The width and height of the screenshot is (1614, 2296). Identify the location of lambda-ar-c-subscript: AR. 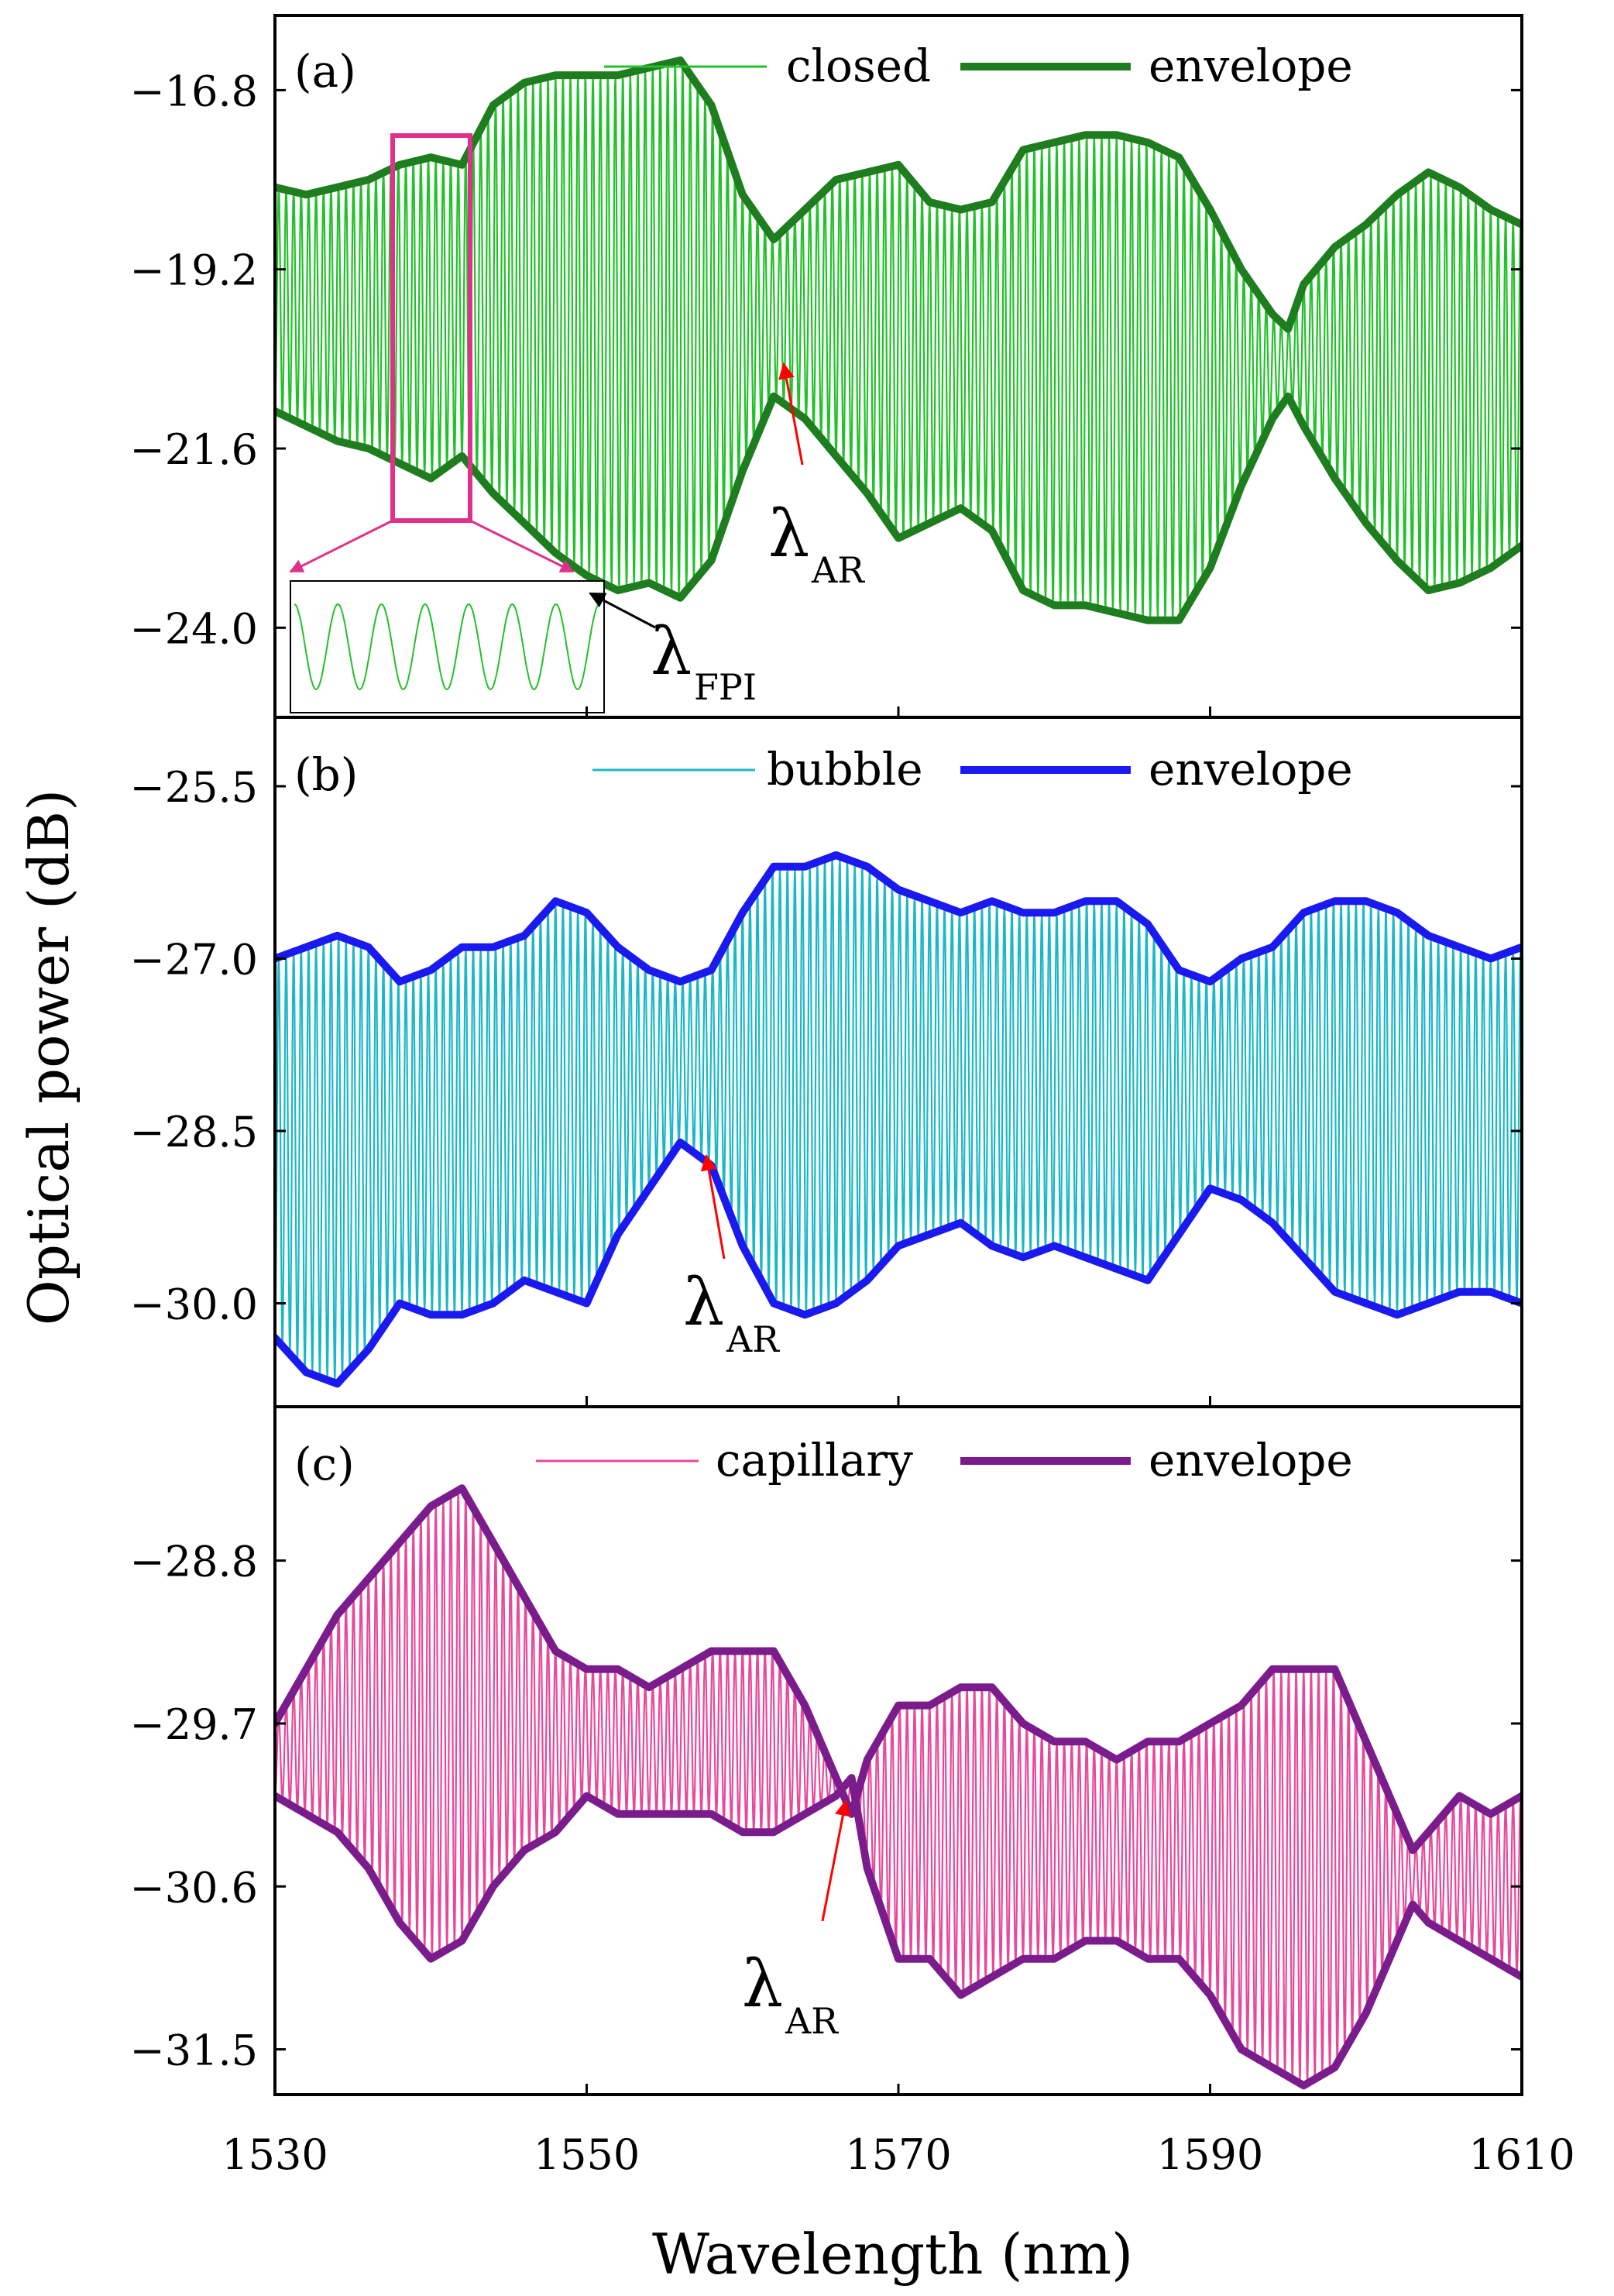
(812, 2021).